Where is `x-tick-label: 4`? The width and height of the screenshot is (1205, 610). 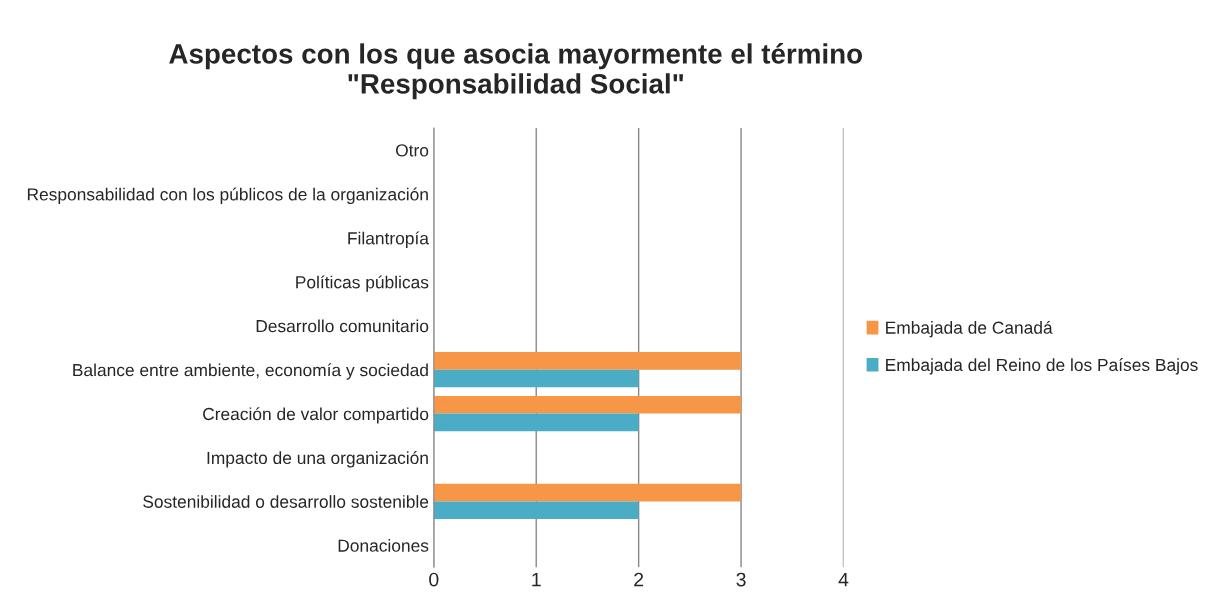
x-tick-label: 4 is located at coordinates (843, 579).